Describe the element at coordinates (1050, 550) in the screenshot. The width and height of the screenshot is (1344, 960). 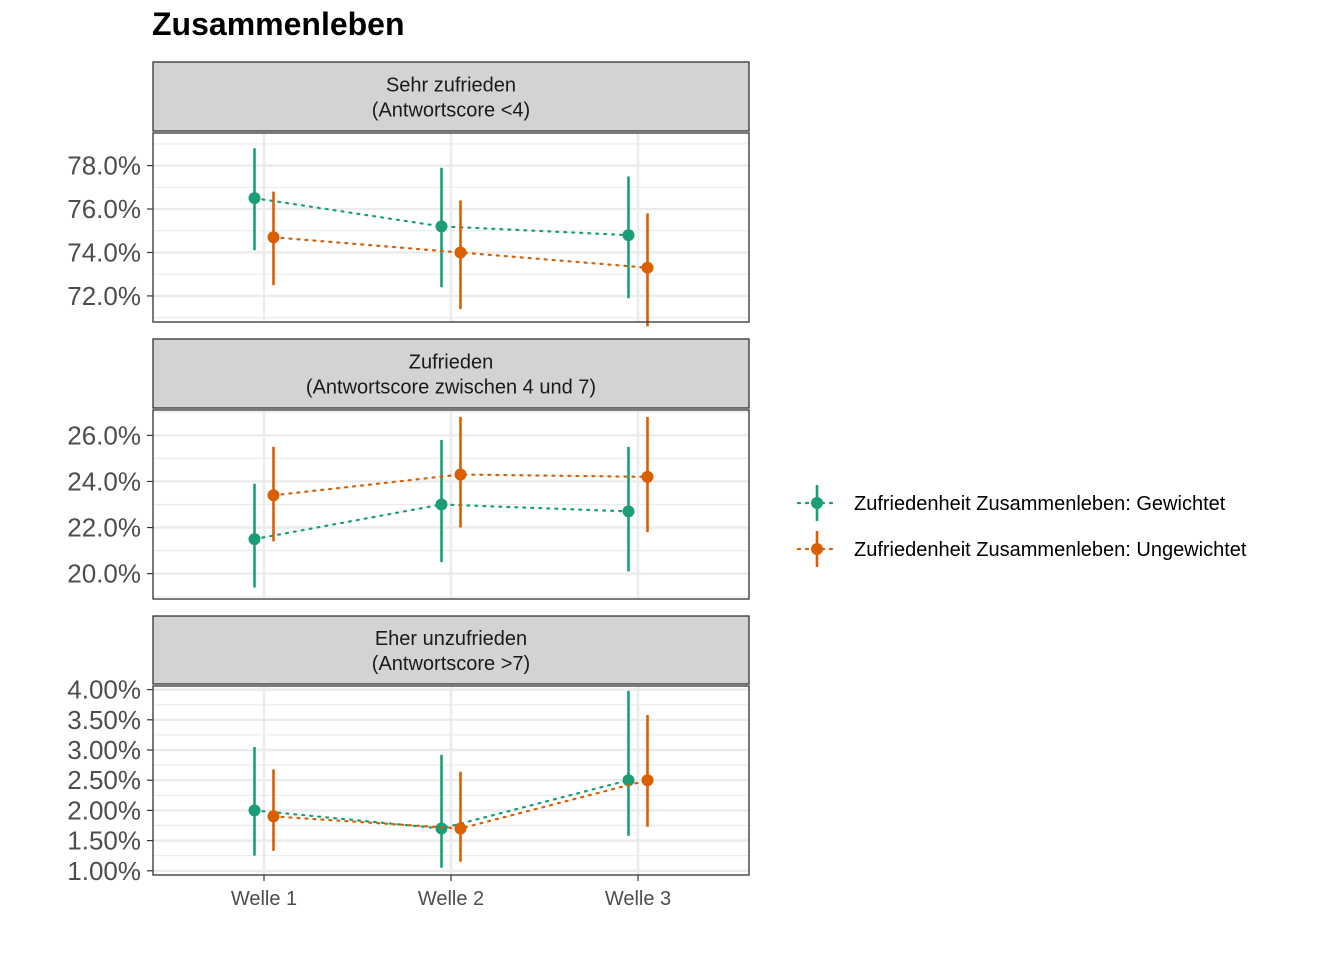
I see `legend-label: Zufriedenheit Zusammenleben: Ungewichtet` at that location.